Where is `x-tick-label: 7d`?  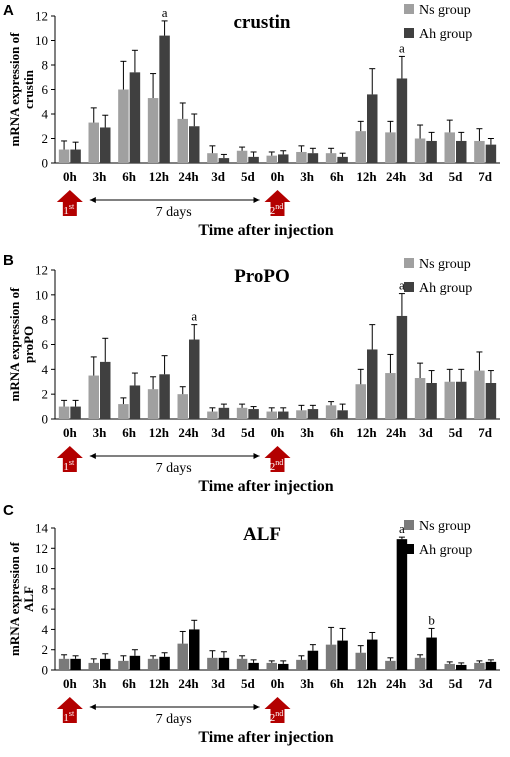
x-tick-label: 7d is located at coordinates (485, 432).